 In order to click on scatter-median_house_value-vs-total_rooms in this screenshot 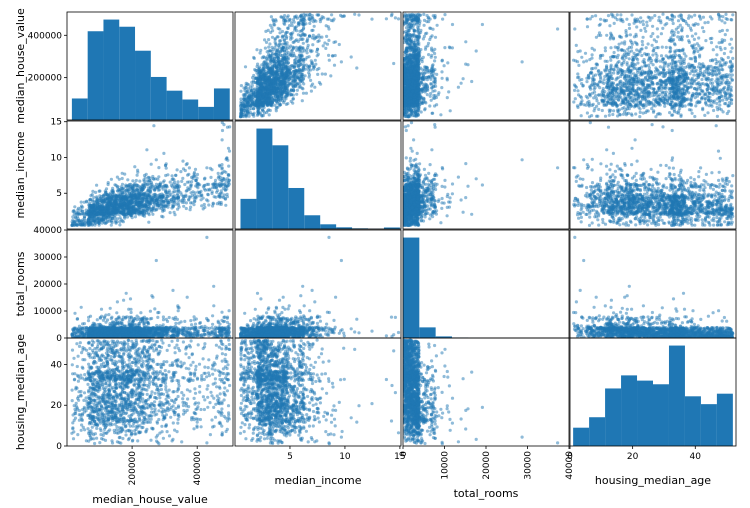, I will do `click(481, 65)`.